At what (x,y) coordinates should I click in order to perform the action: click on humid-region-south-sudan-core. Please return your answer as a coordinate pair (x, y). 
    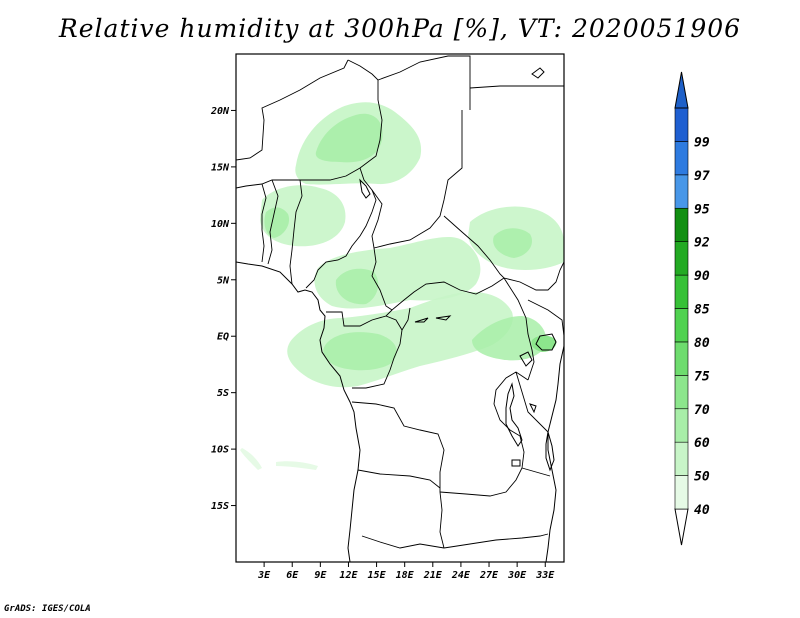
    Looking at the image, I should click on (513, 243).